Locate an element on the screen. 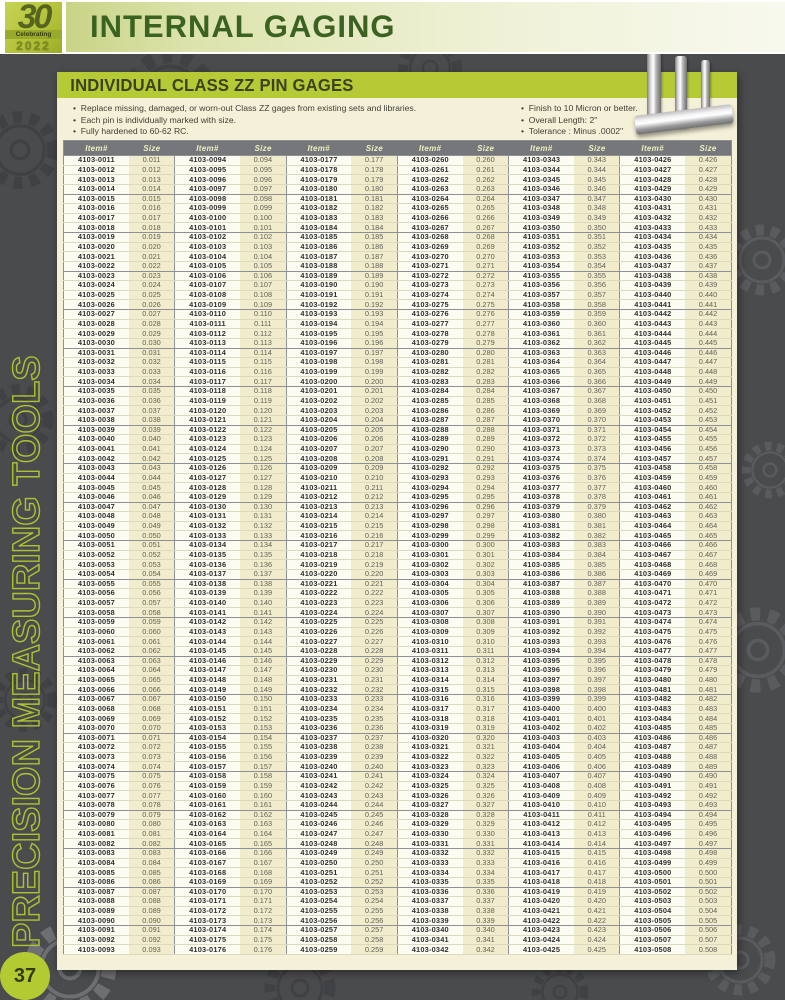  size-cell: 0.370 is located at coordinates (596, 420).